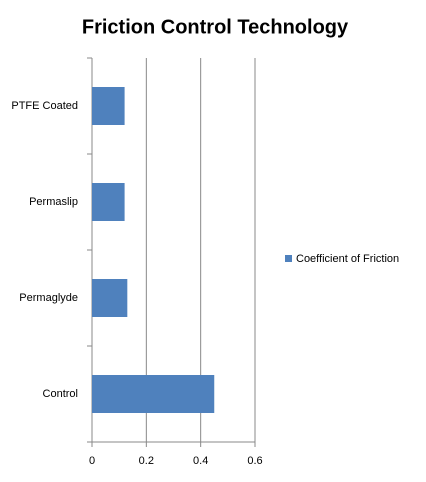 The image size is (426, 482). What do you see at coordinates (288, 258) in the screenshot?
I see `legend-swatch` at bounding box center [288, 258].